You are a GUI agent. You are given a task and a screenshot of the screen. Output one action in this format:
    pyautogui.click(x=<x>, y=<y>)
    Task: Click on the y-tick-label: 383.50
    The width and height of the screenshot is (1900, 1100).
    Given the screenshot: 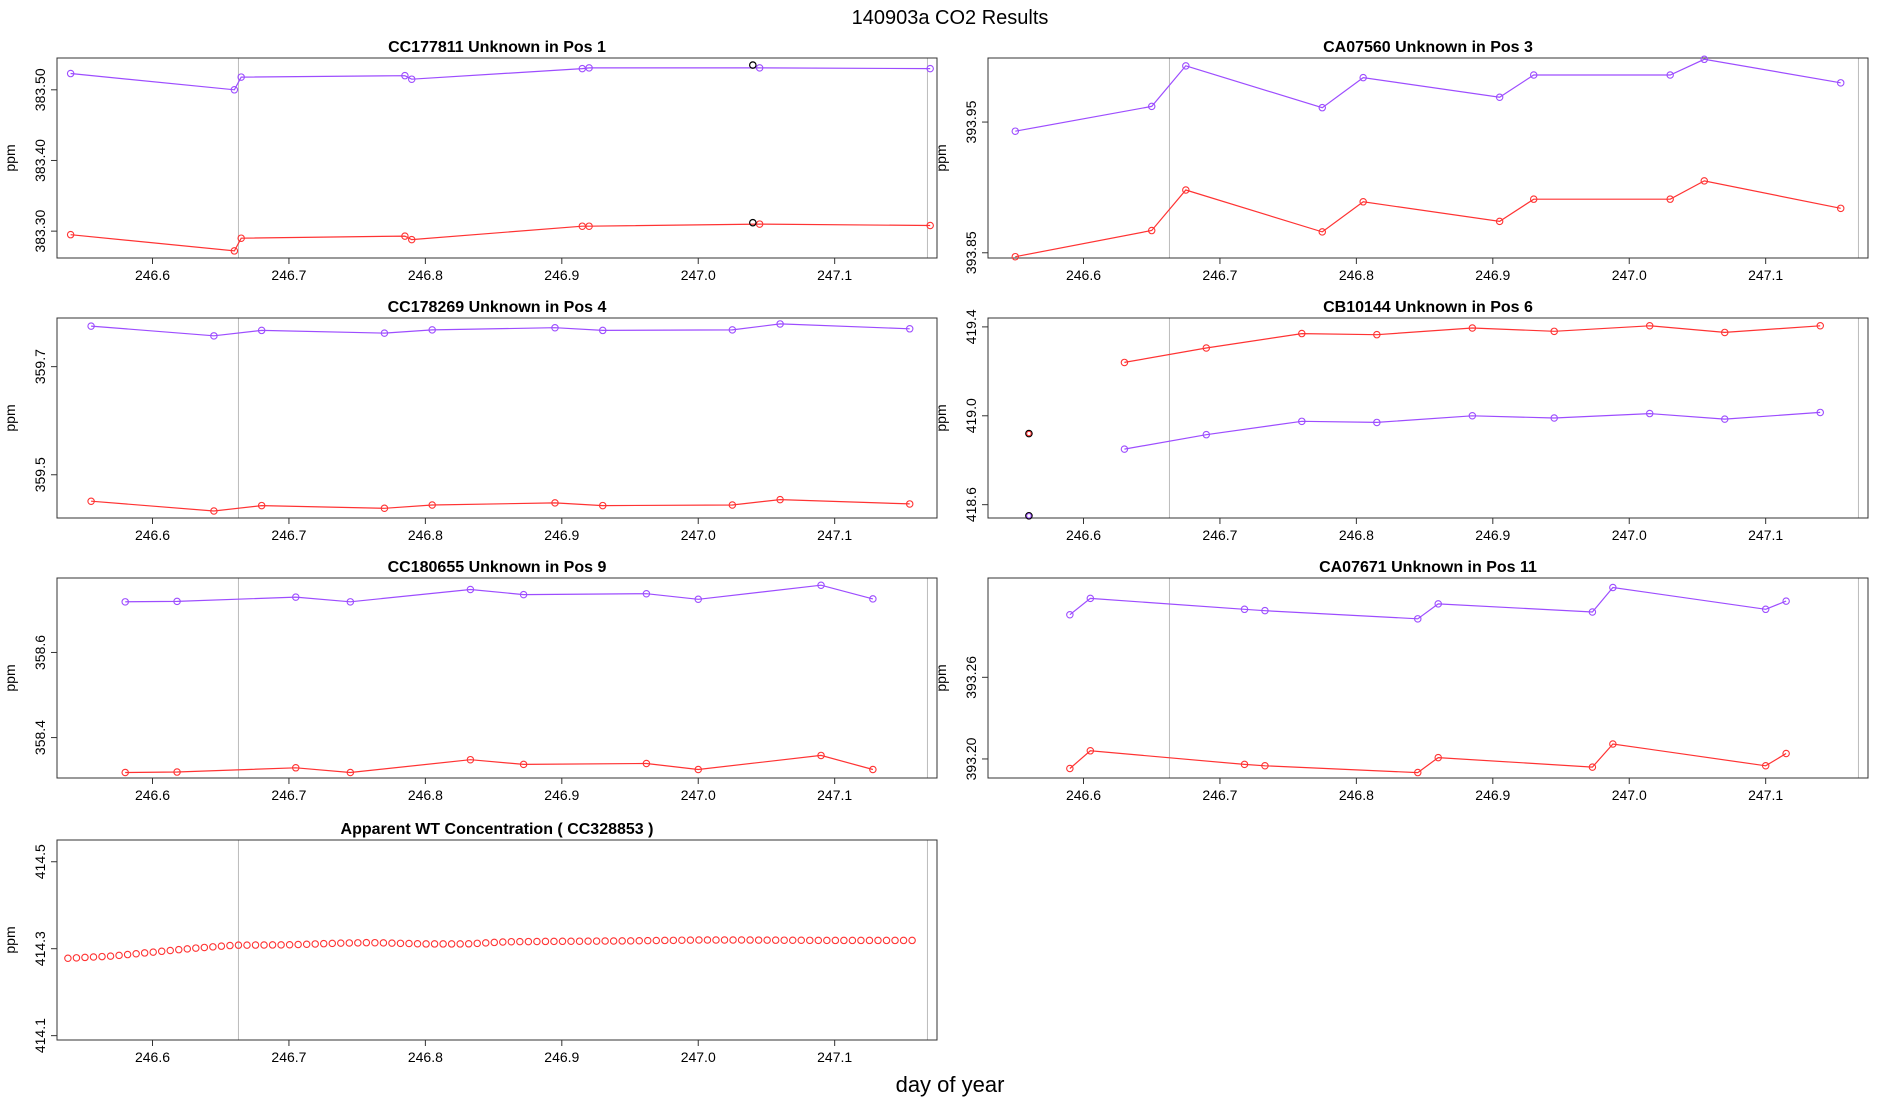 What is the action you would take?
    pyautogui.click(x=40, y=89)
    